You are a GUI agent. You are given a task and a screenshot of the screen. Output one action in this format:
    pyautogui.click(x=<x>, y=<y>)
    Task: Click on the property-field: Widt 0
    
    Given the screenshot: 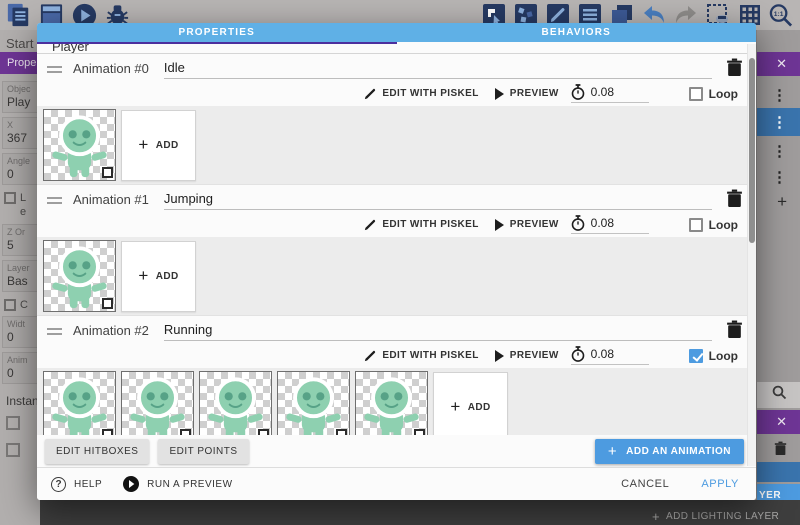 What is the action you would take?
    pyautogui.click(x=20, y=332)
    